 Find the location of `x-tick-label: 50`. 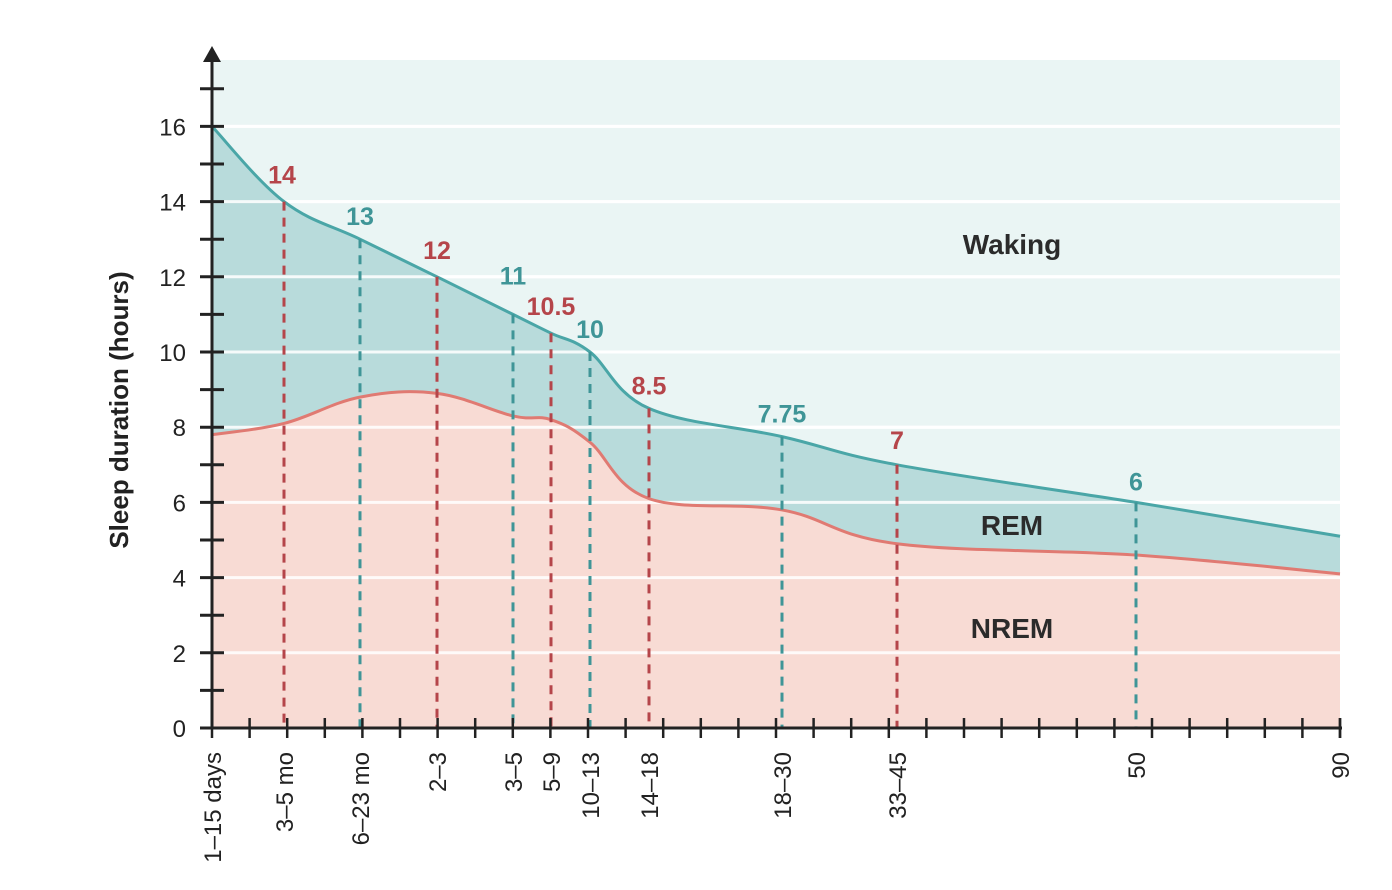

x-tick-label: 50 is located at coordinates (1137, 765).